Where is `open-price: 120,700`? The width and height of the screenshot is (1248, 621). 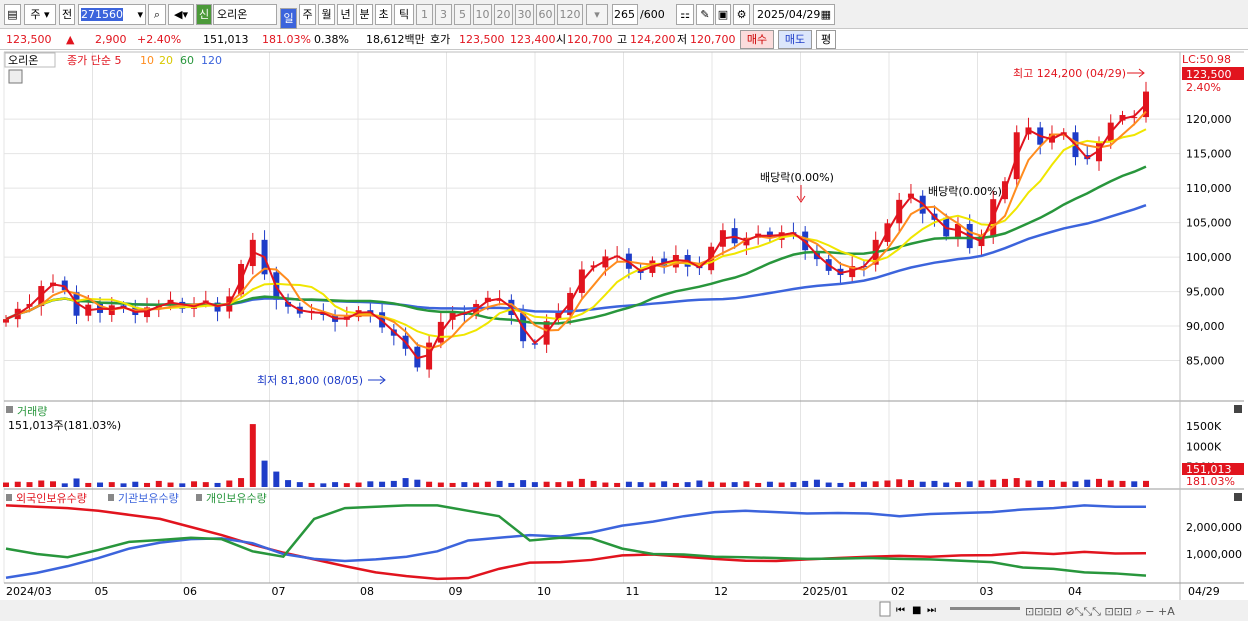
open-price: 120,700 is located at coordinates (590, 39).